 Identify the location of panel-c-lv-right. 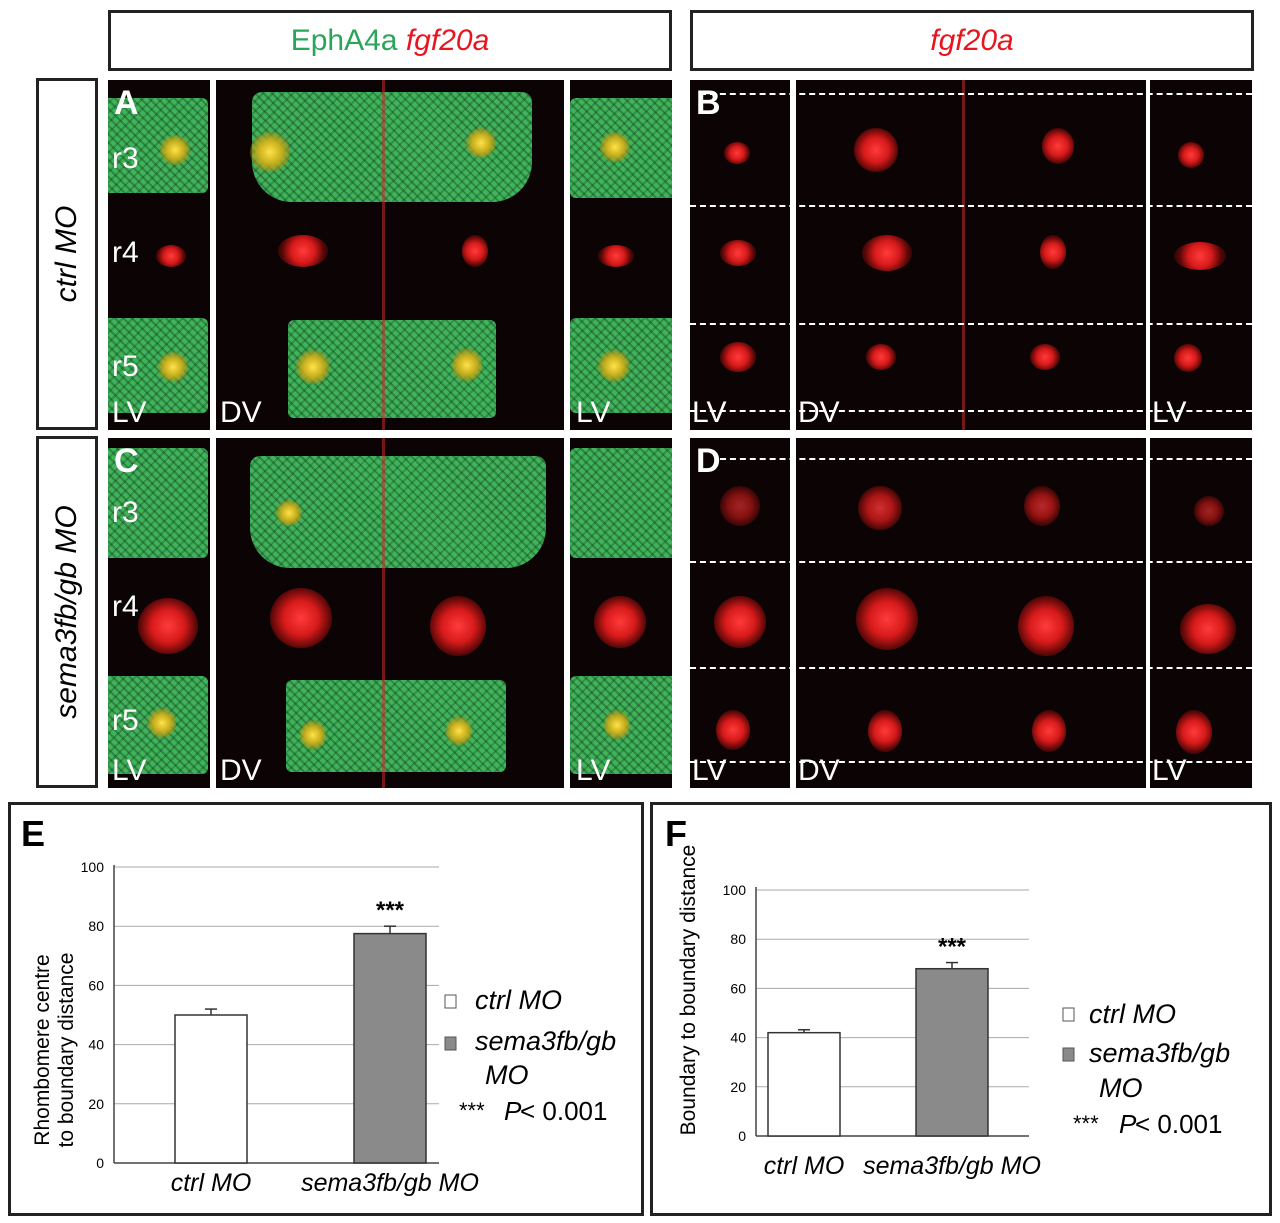
(621, 613).